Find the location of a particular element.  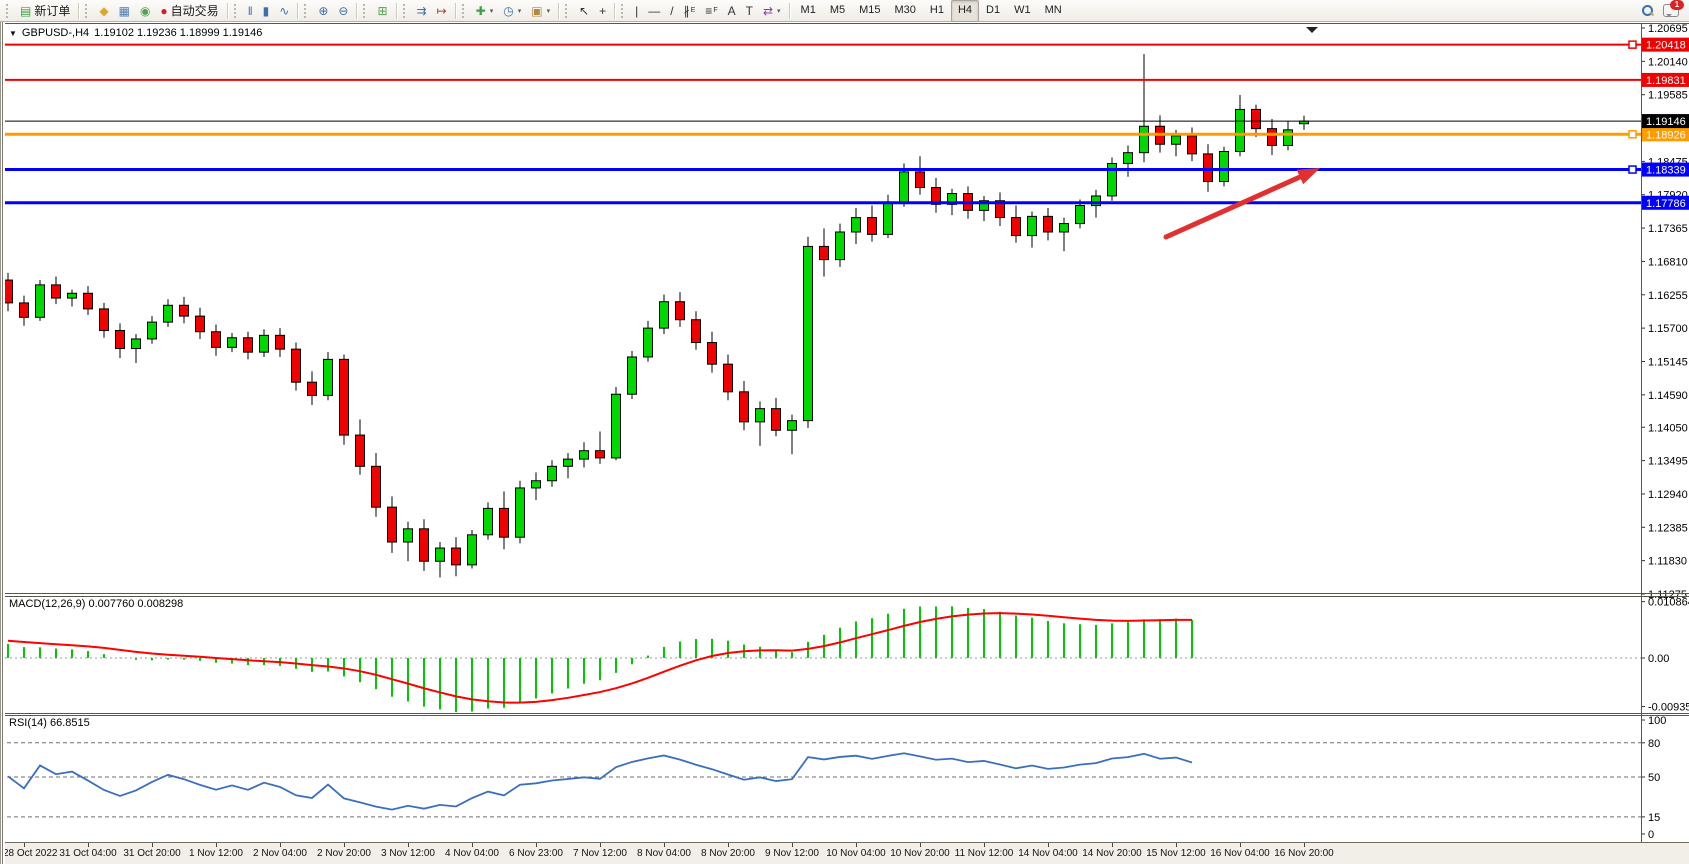

bar-chart-button: ‖ is located at coordinates (250, 11).